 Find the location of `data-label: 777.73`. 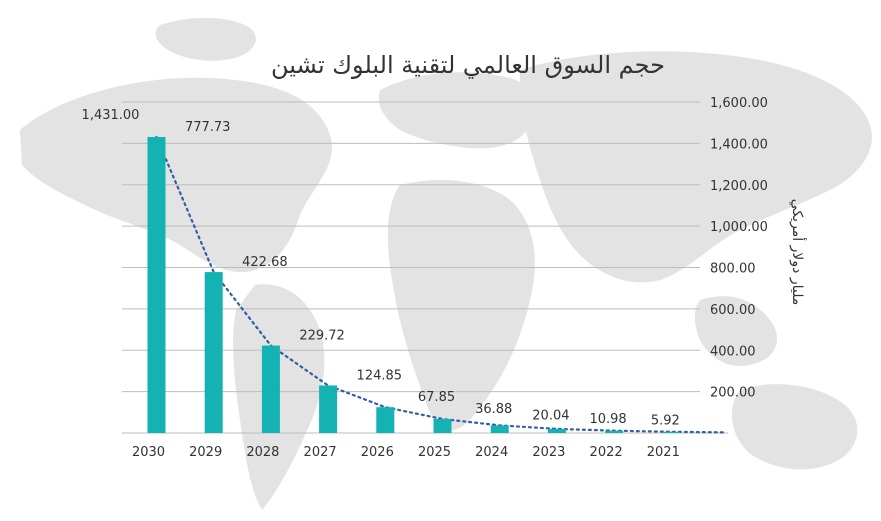

data-label: 777.73 is located at coordinates (208, 127).